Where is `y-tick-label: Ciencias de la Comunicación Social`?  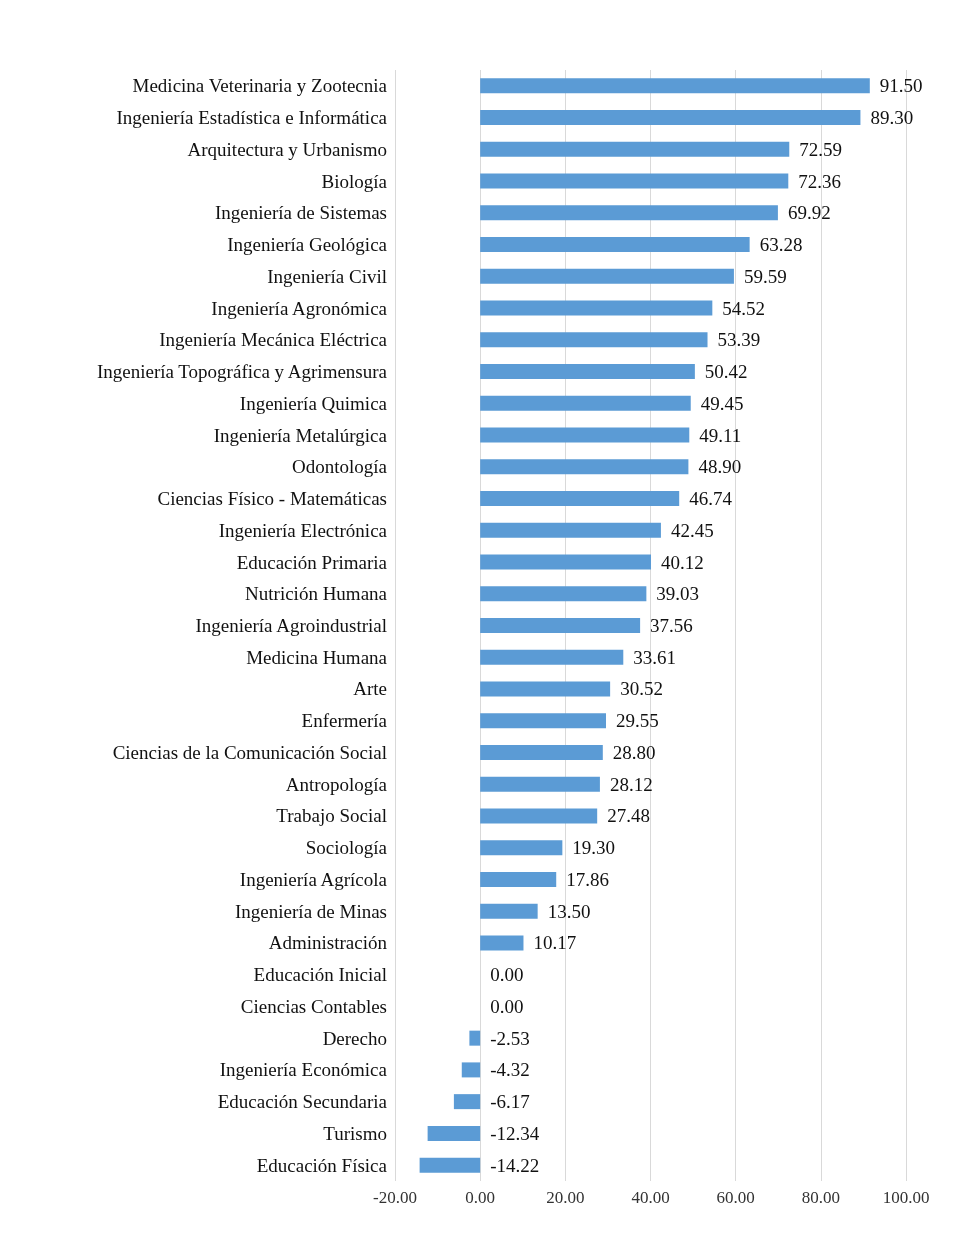 y-tick-label: Ciencias de la Comunicación Social is located at coordinates (249, 752).